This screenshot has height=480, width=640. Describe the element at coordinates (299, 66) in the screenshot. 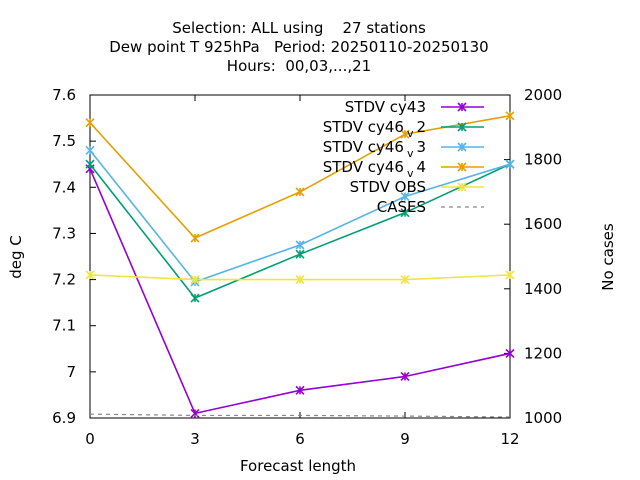

I see `title-line: Hours: 00,03,...,21` at that location.